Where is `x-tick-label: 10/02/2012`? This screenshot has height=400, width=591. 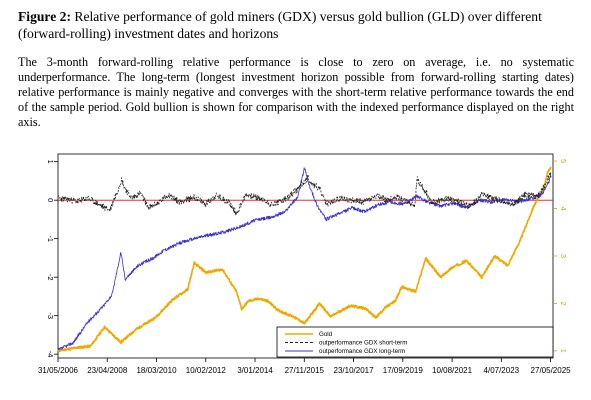 x-tick-label: 10/02/2012 is located at coordinates (206, 370).